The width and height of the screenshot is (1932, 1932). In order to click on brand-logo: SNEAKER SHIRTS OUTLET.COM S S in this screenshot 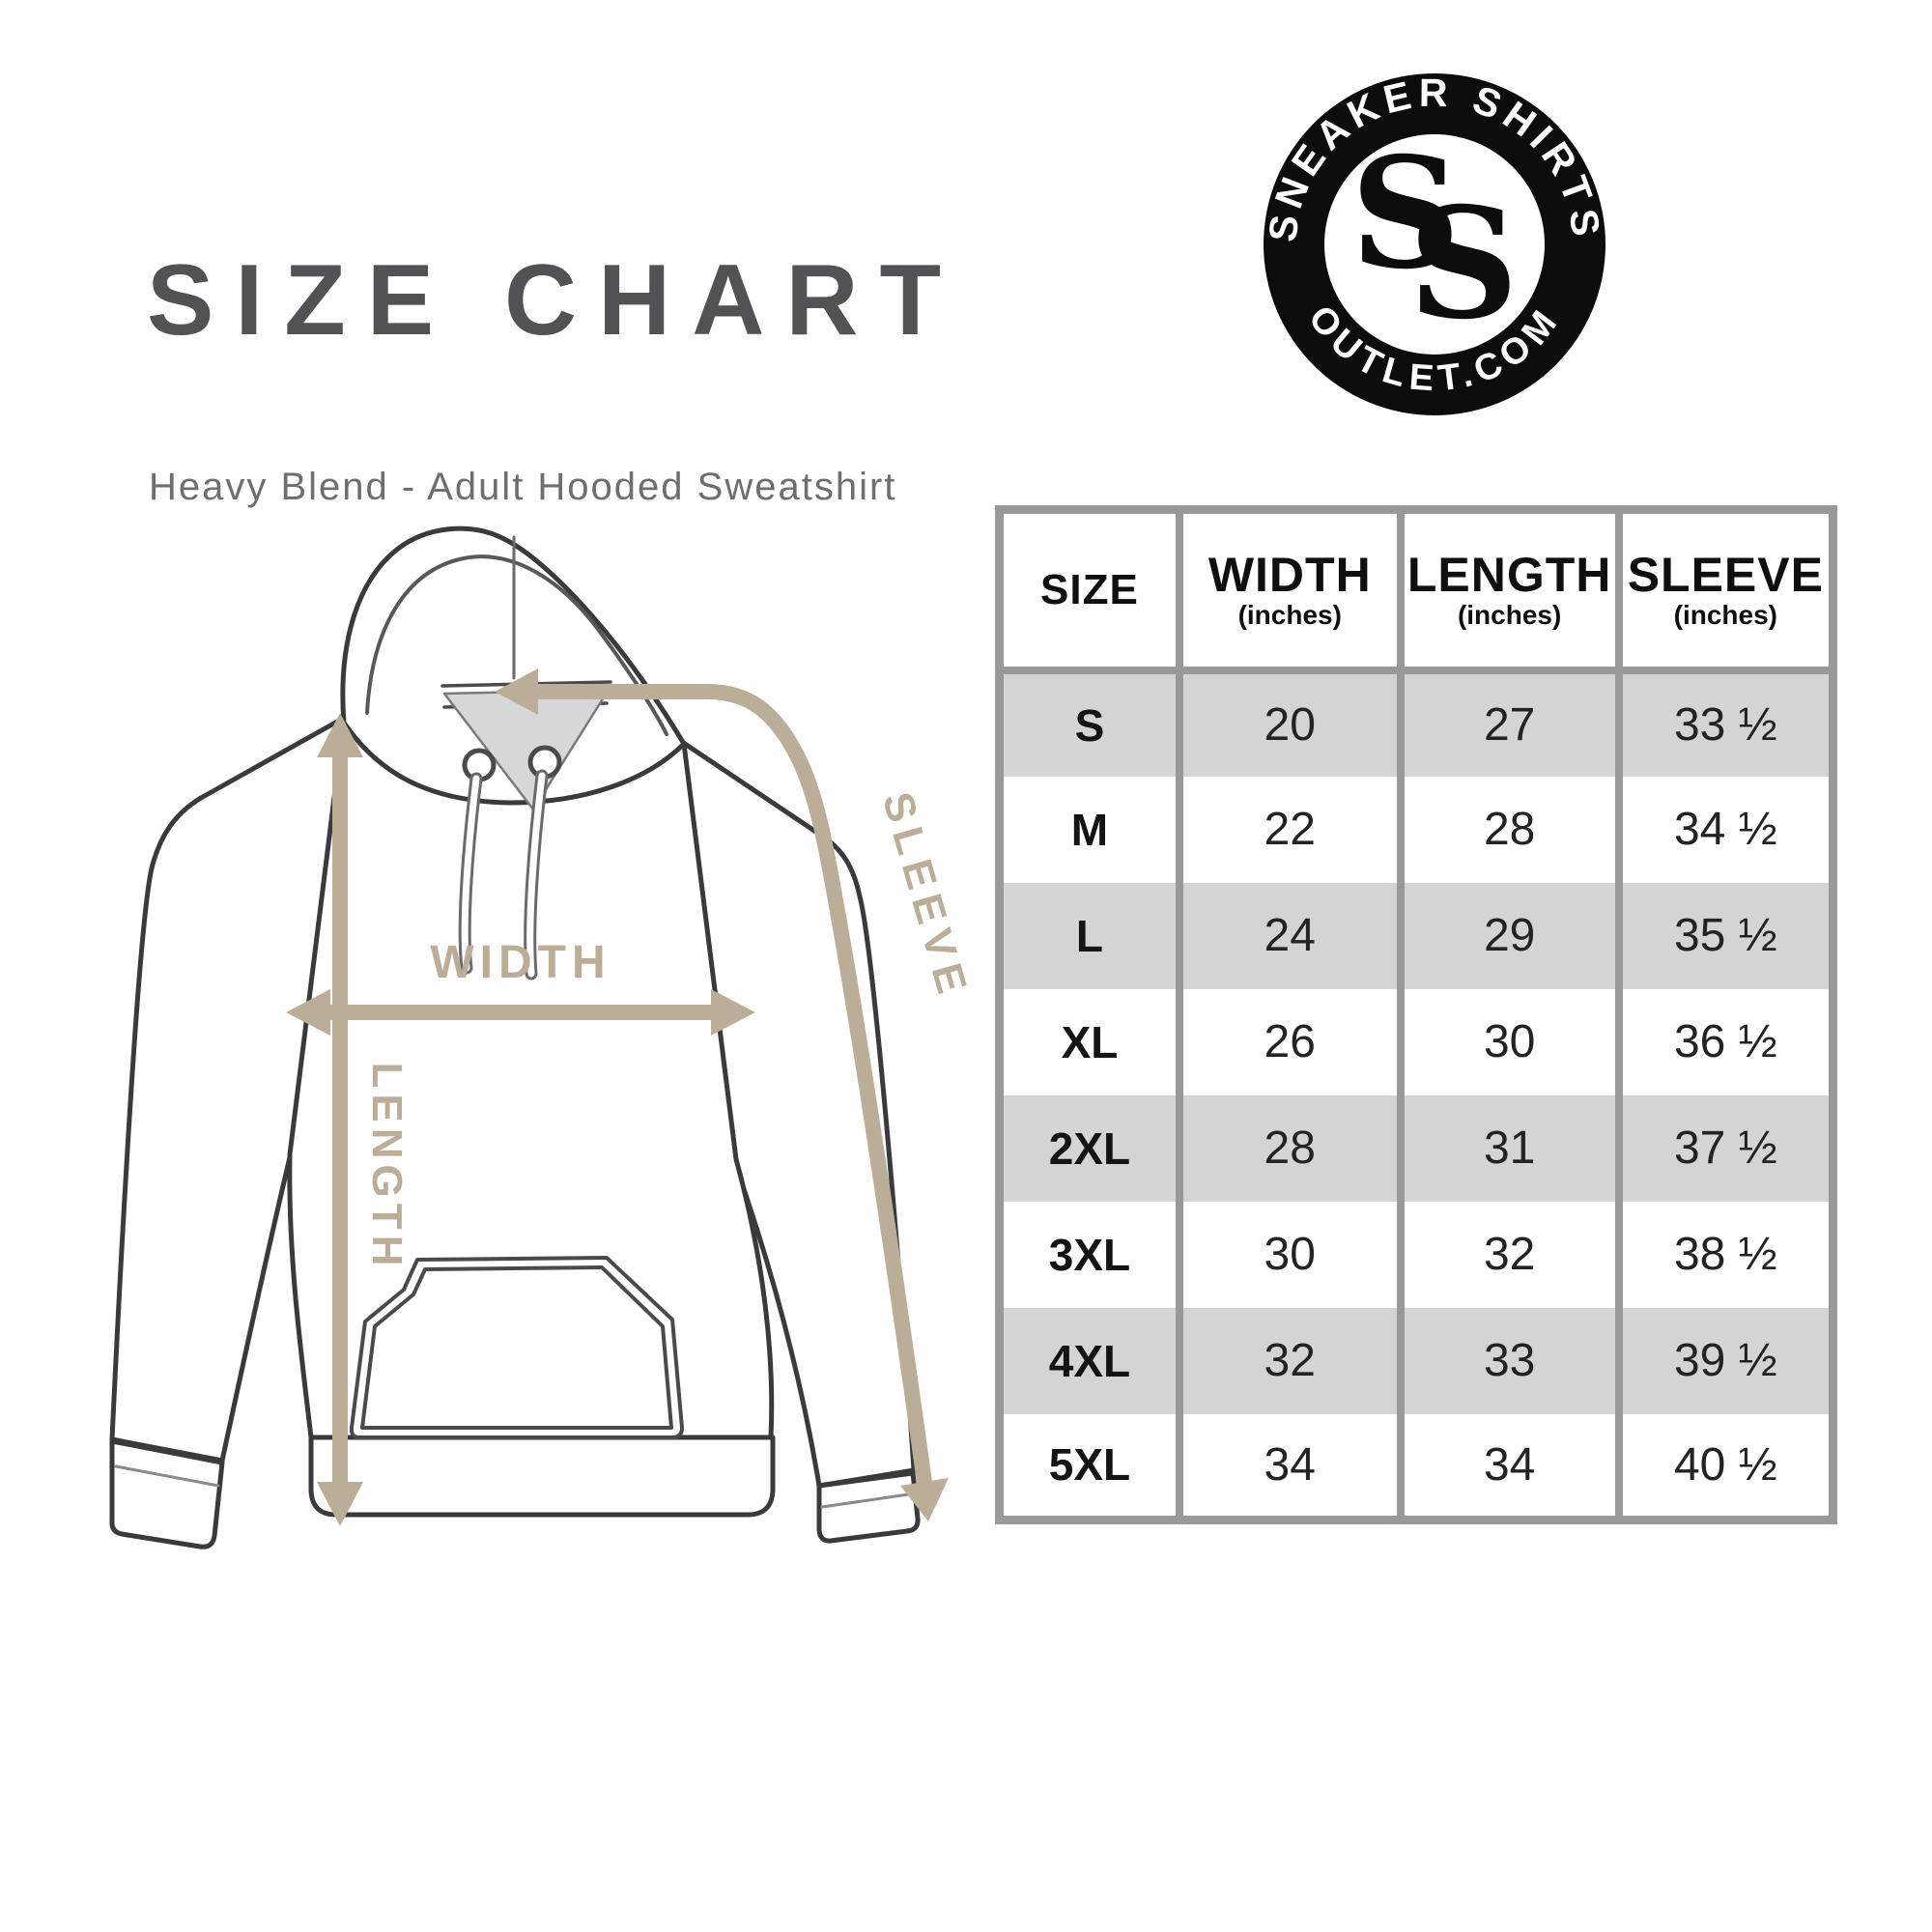, I will do `click(1434, 244)`.